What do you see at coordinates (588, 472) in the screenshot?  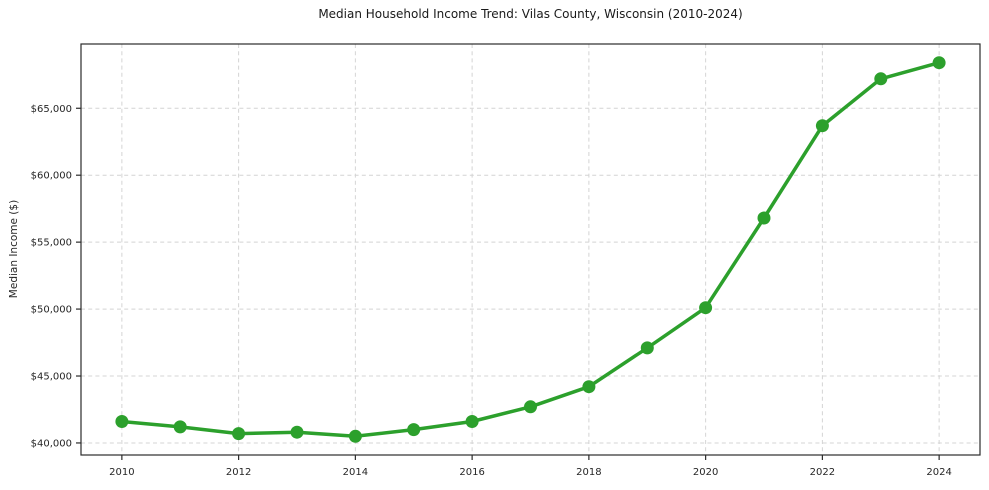 I see `x-tick-label: 2018` at bounding box center [588, 472].